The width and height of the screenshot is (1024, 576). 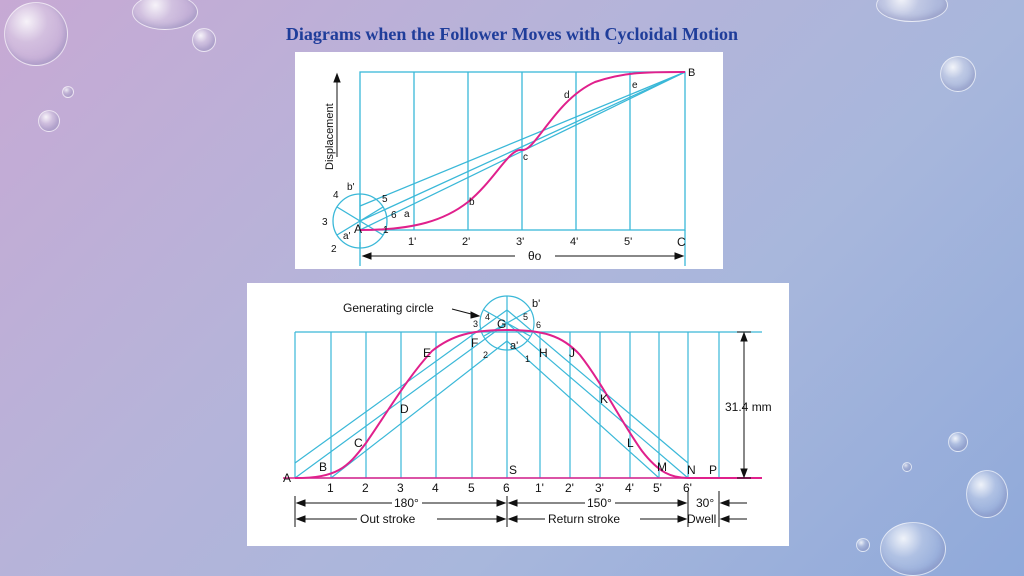 I want to click on x-tick-1: 1', so click(x=412, y=242).